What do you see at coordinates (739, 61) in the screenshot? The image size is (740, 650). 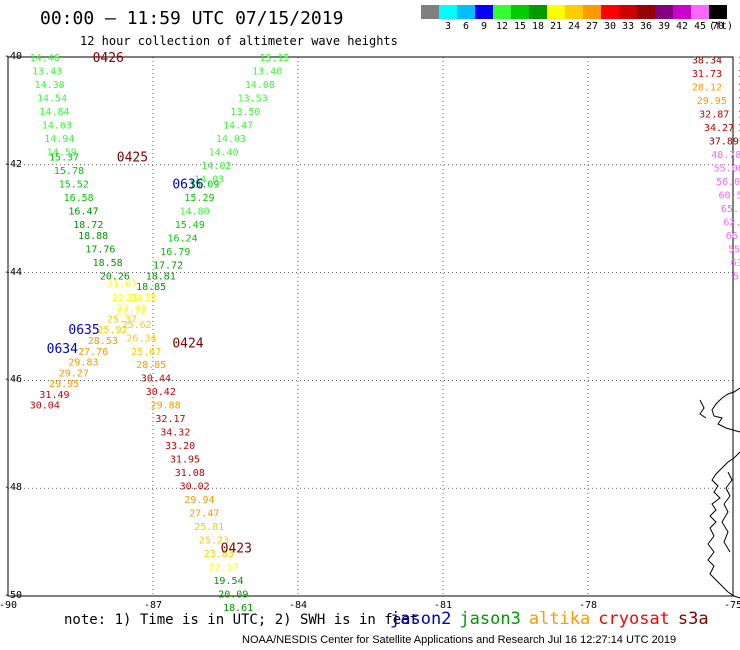 I see `wave-height-label: 10.` at bounding box center [739, 61].